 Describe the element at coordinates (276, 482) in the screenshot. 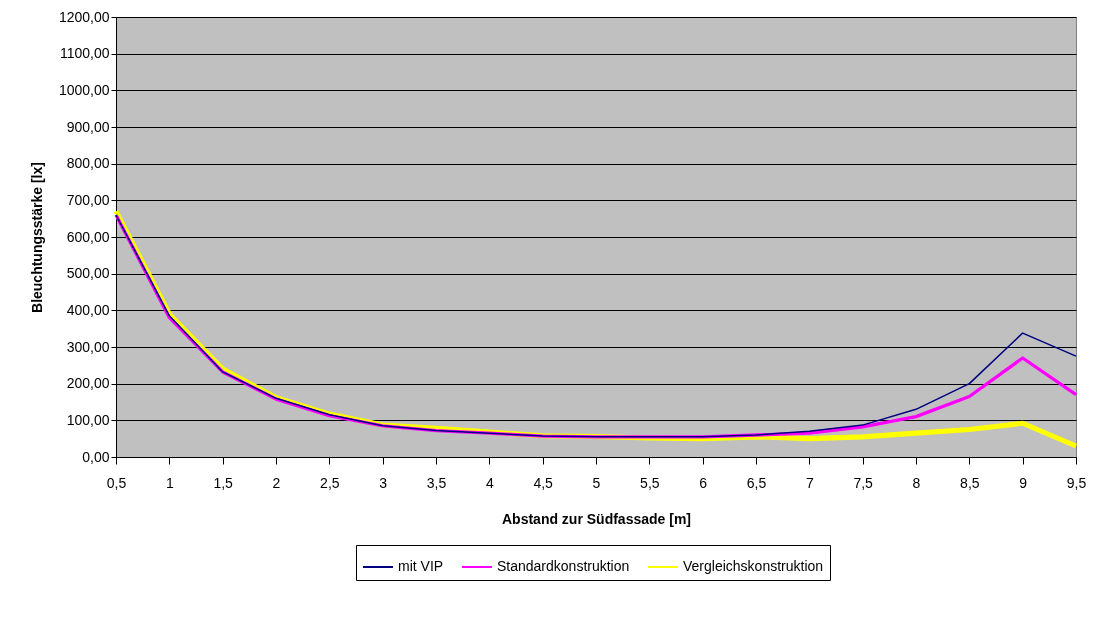

I see `x-tick-label: 2` at that location.